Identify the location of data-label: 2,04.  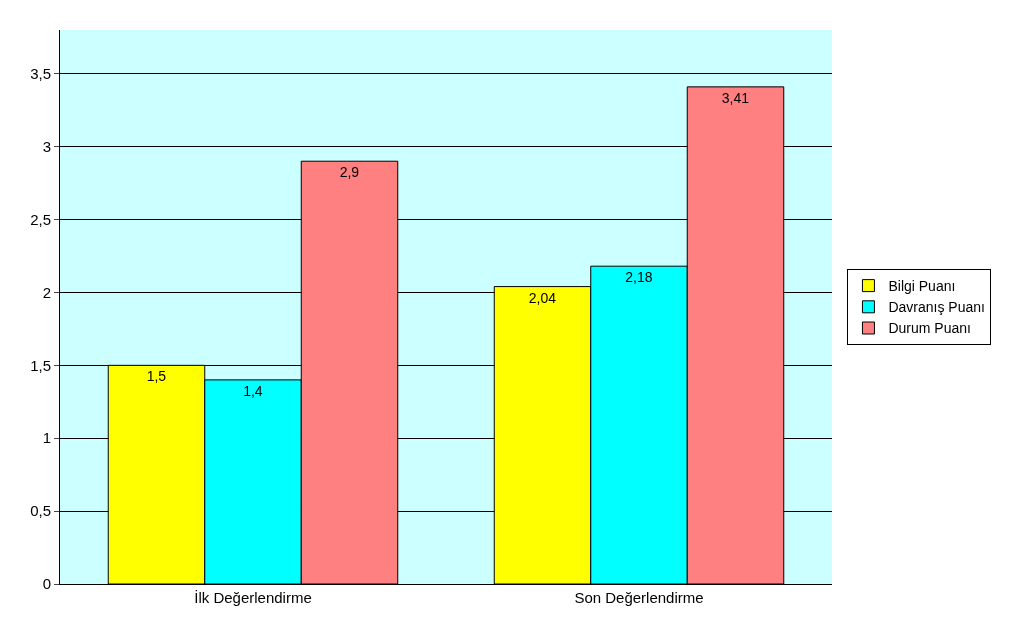
(542, 297).